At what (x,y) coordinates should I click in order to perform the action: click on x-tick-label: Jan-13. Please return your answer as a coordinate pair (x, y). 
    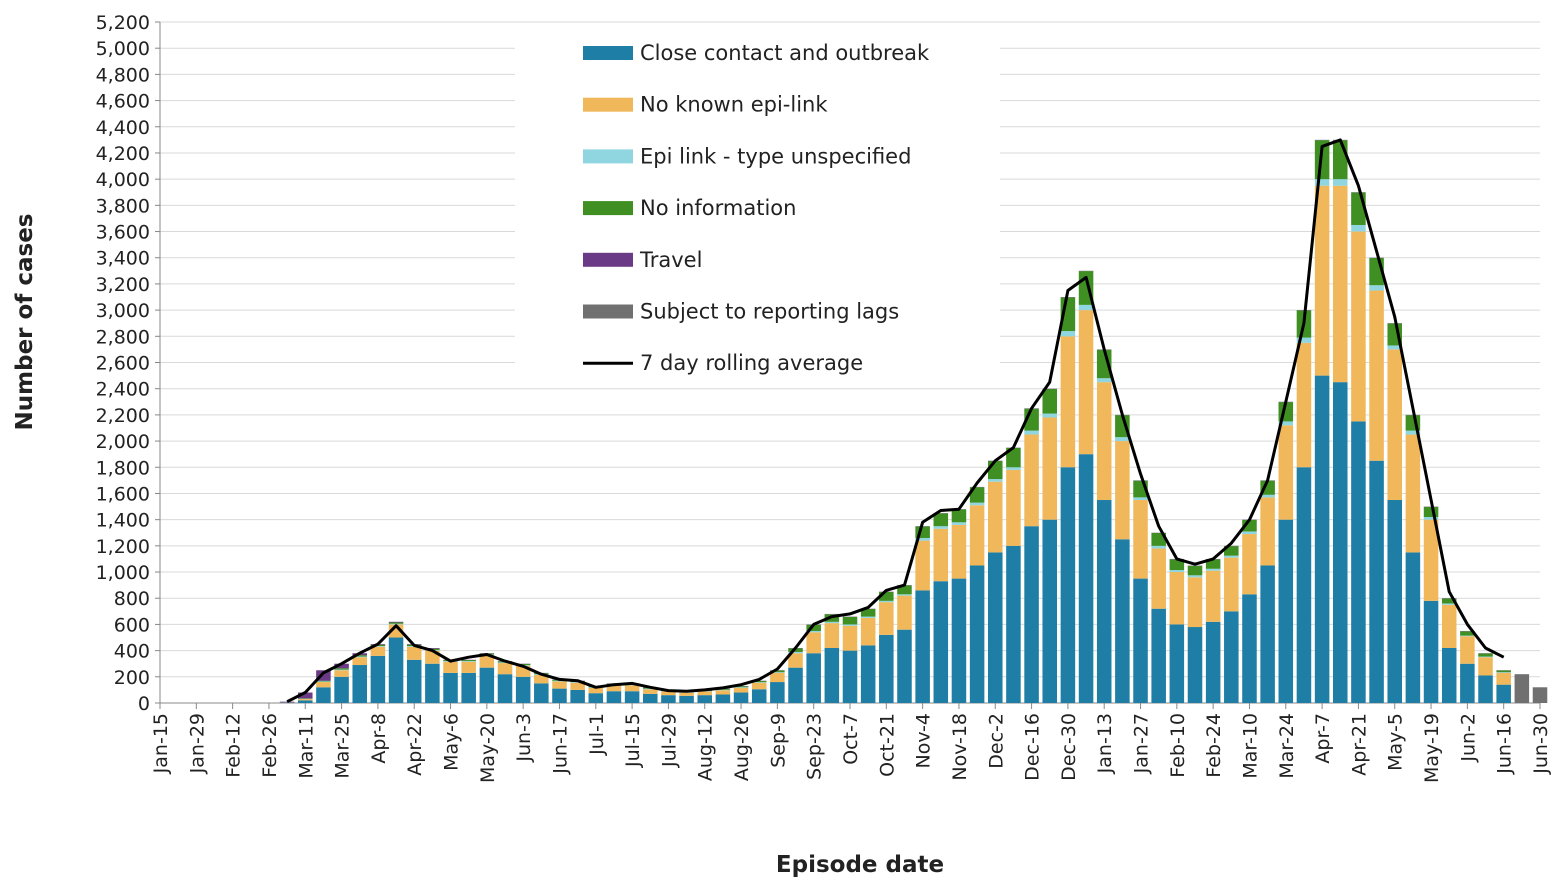
    Looking at the image, I should click on (1105, 743).